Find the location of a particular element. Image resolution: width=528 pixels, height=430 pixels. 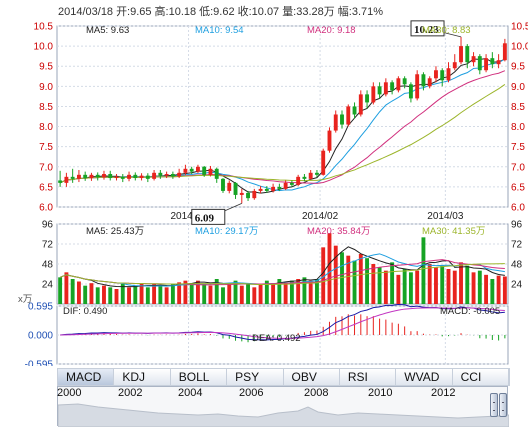

volume-tick-right: 96 is located at coordinates (517, 225).